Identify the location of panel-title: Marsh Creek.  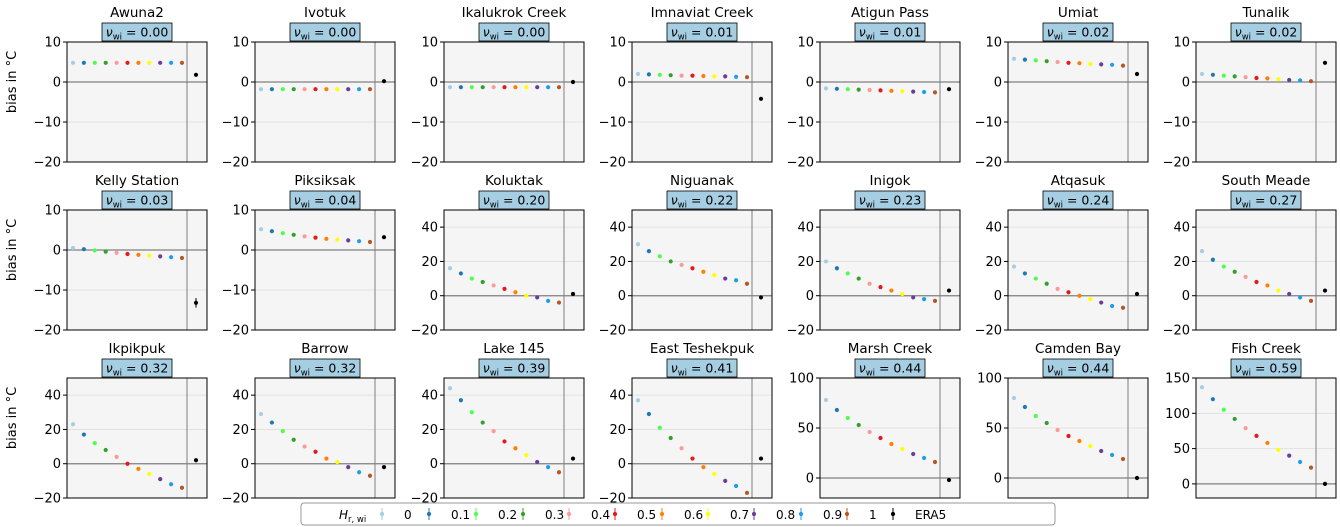
(890, 349).